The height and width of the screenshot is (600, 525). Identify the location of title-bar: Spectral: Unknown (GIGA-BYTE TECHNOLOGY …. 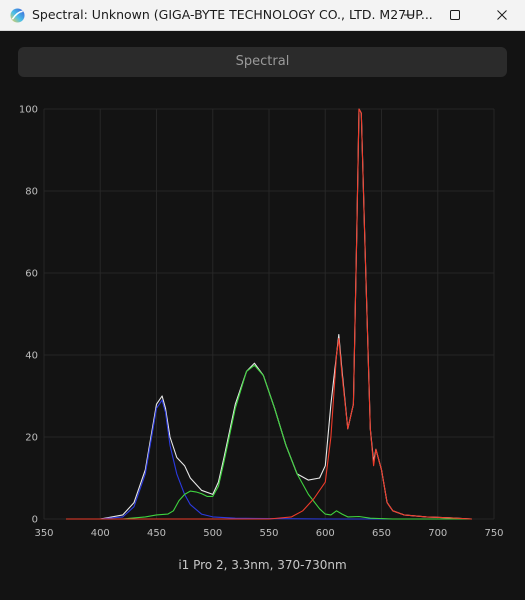
(262, 15).